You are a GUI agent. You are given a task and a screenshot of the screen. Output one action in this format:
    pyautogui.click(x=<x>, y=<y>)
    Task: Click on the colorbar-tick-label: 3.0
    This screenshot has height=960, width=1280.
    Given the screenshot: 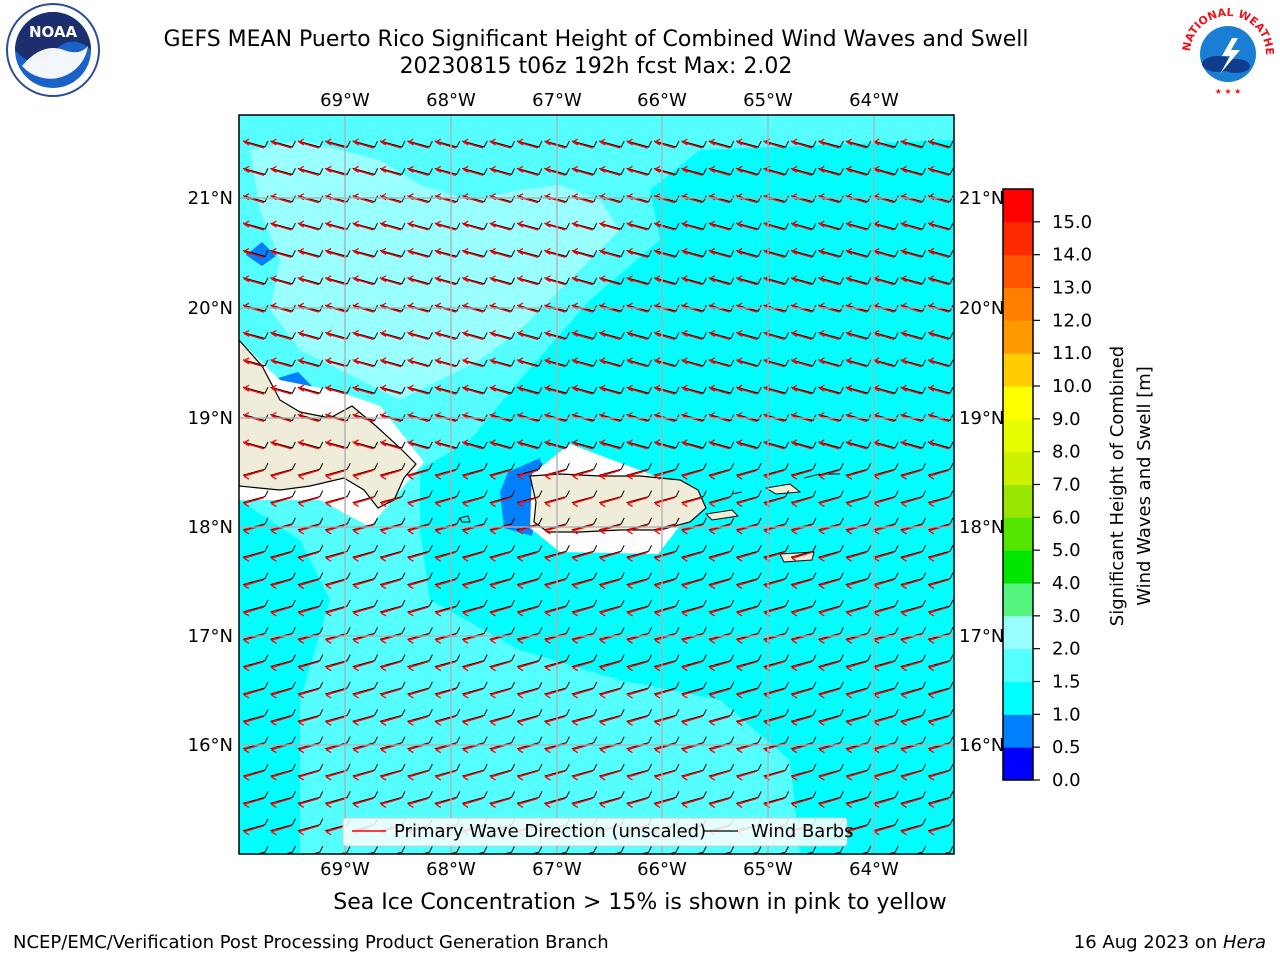 What is the action you would take?
    pyautogui.click(x=1066, y=616)
    